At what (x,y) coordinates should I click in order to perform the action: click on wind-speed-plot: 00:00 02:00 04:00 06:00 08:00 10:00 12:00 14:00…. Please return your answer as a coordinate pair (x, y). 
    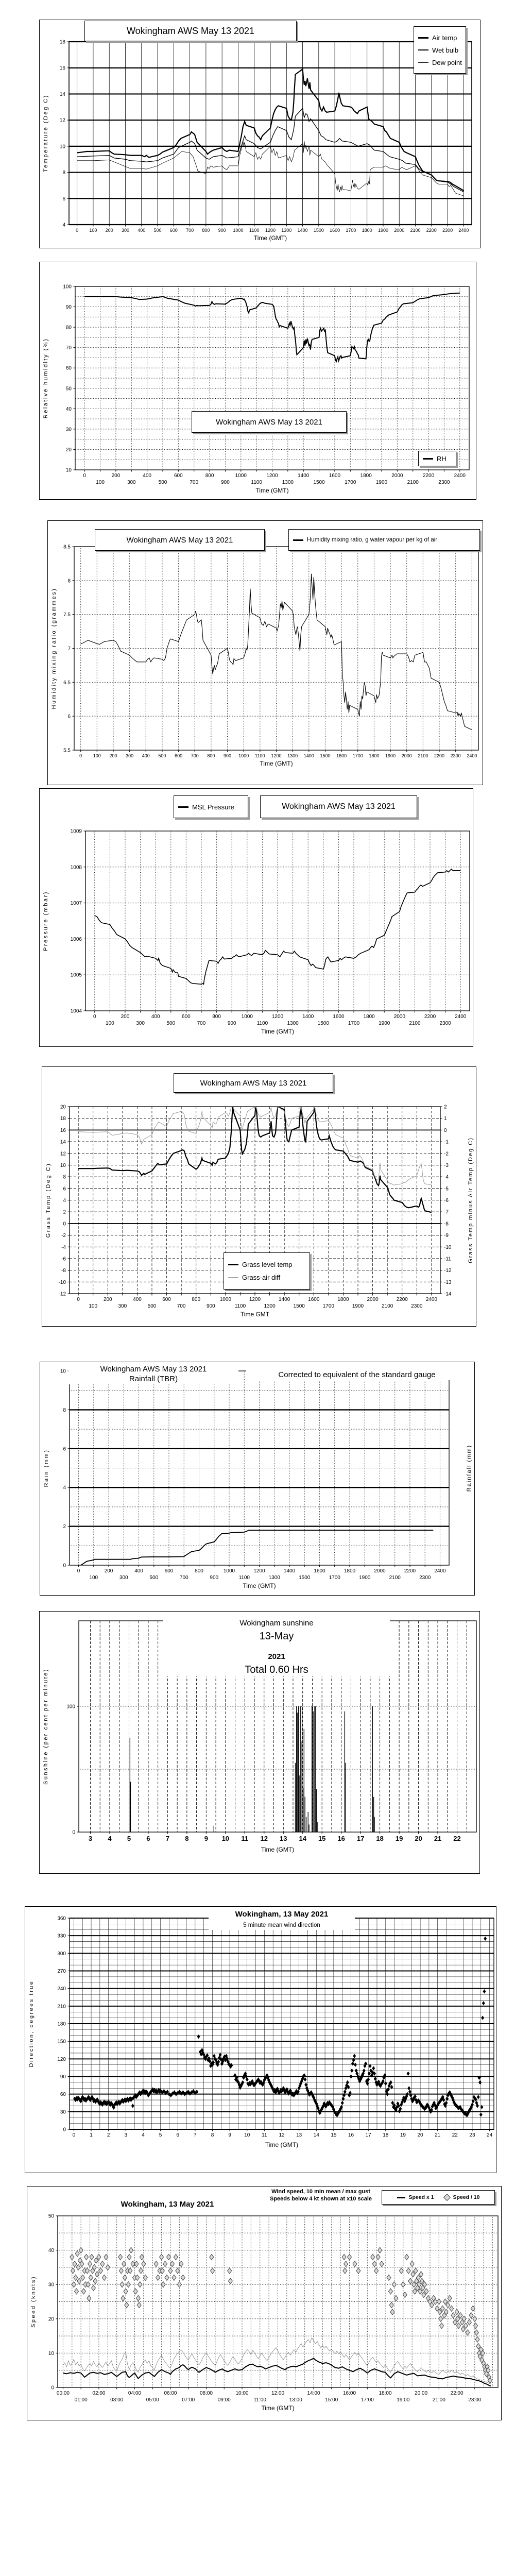
    Looking at the image, I should click on (264, 2313).